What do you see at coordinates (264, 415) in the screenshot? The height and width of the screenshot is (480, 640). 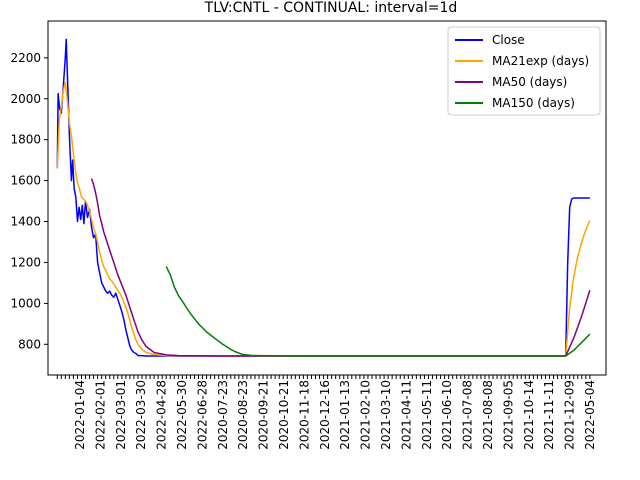 I see `x-tick-label: 2020-09-21` at bounding box center [264, 415].